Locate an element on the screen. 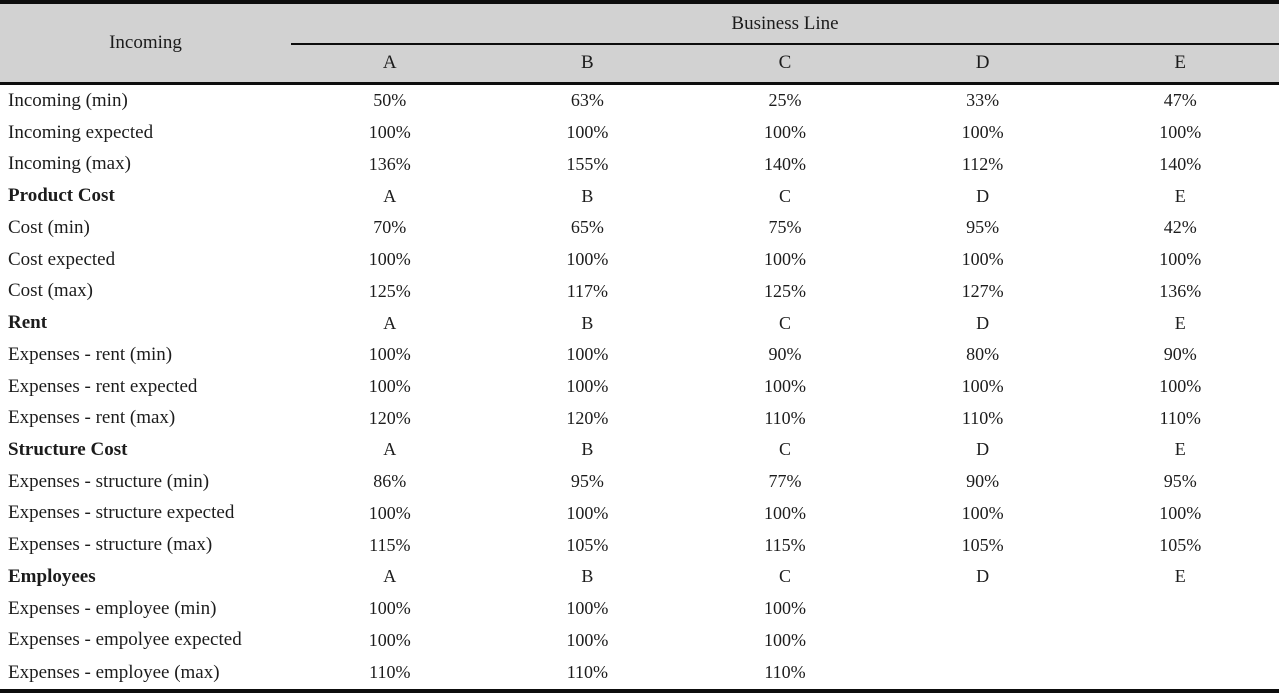 The width and height of the screenshot is (1279, 693). row-label: Structure Cost is located at coordinates (68, 449).